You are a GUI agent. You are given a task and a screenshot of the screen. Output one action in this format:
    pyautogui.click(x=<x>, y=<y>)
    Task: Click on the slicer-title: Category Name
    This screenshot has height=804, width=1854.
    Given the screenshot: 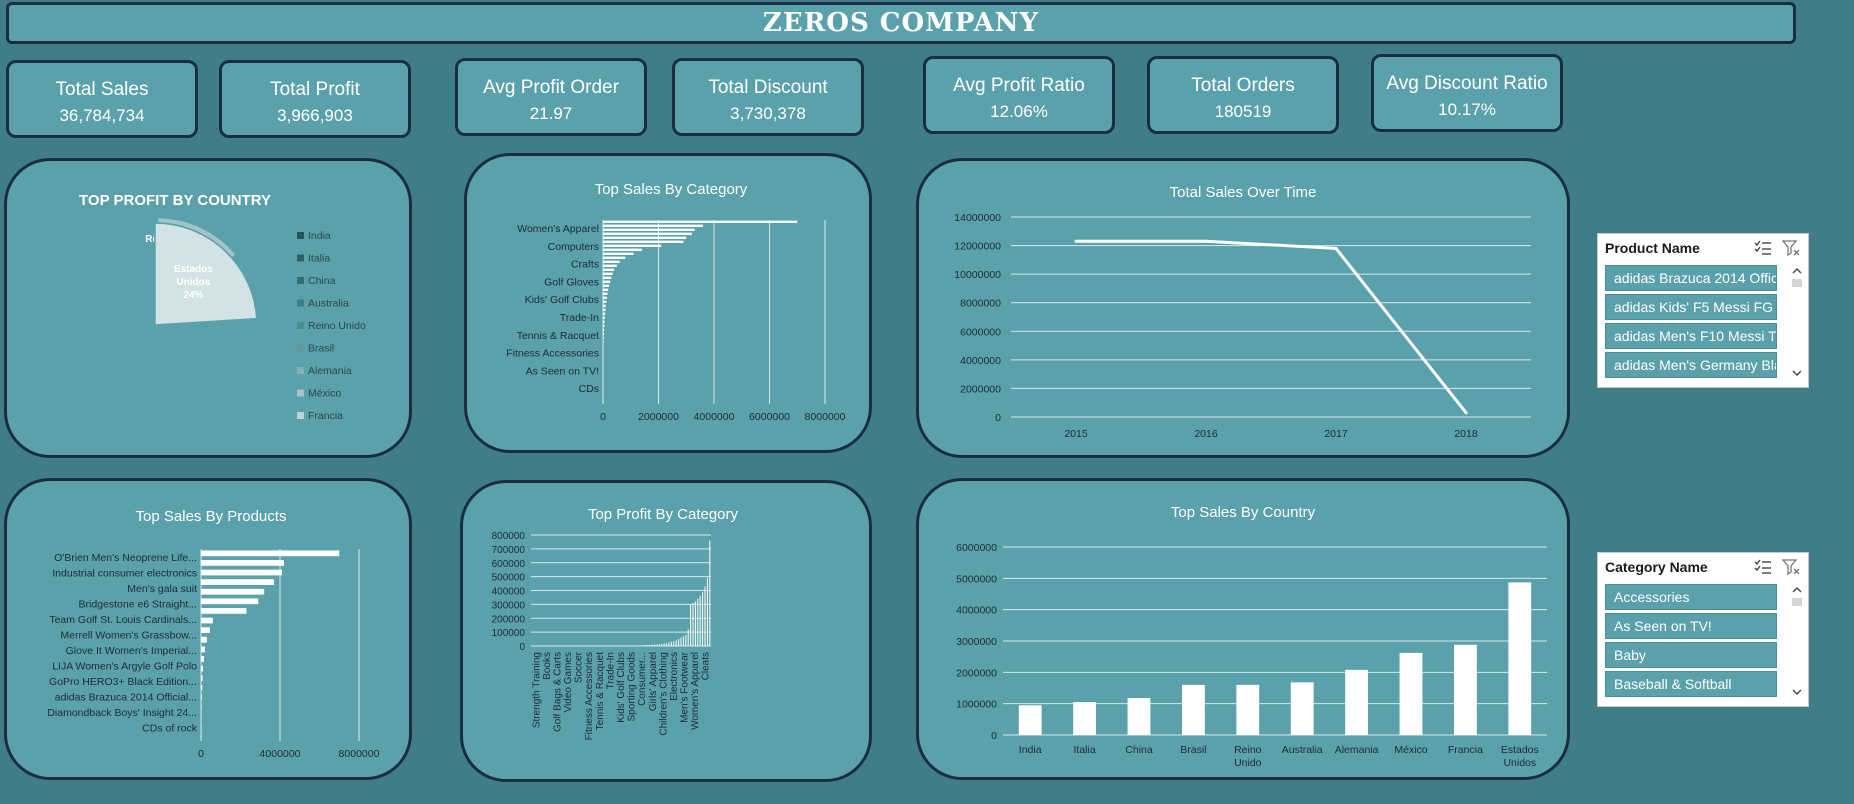 What is the action you would take?
    pyautogui.click(x=1656, y=567)
    